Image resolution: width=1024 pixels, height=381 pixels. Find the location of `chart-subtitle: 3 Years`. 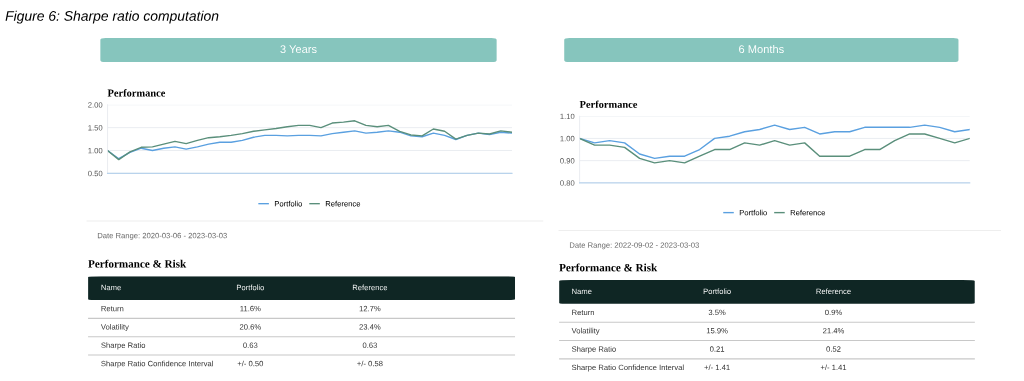

chart-subtitle: 3 Years is located at coordinates (298, 49).